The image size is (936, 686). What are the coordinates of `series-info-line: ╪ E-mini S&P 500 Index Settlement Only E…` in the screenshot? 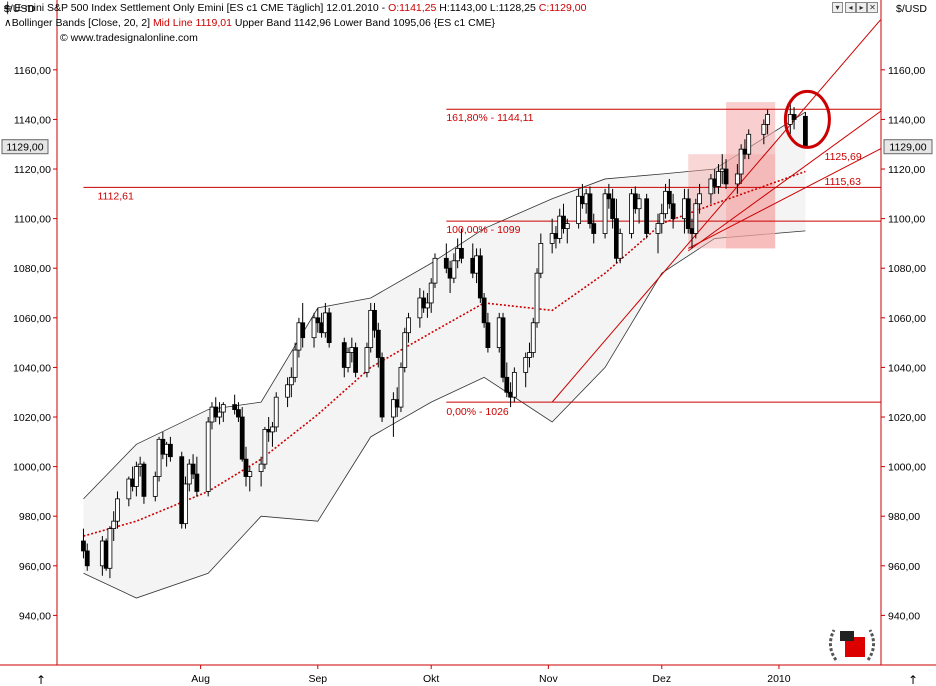 It's located at (295, 8).